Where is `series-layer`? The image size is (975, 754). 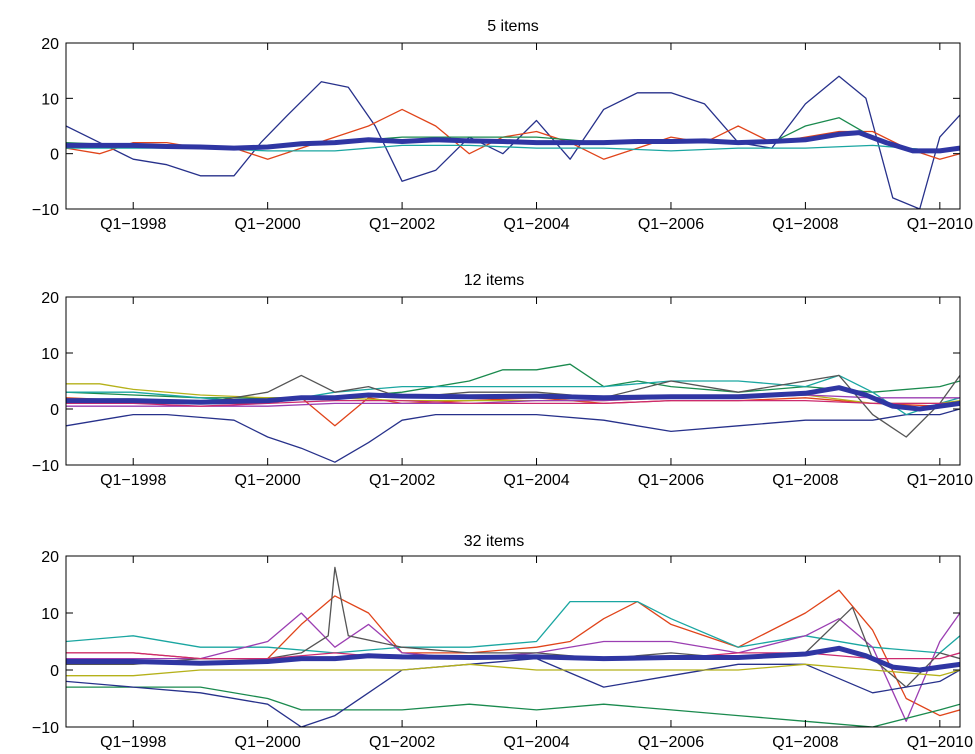 series-layer is located at coordinates (513, 413).